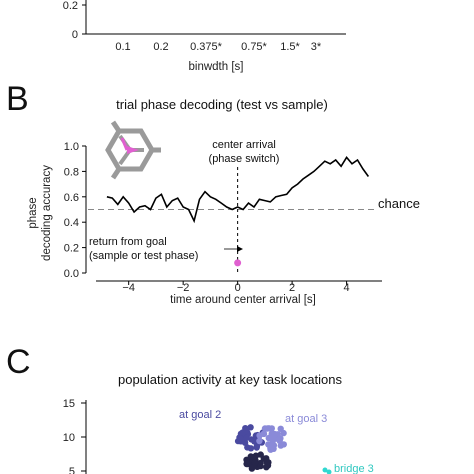 The image size is (474, 474). I want to click on panel-b-xtick-label: 0, so click(238, 288).